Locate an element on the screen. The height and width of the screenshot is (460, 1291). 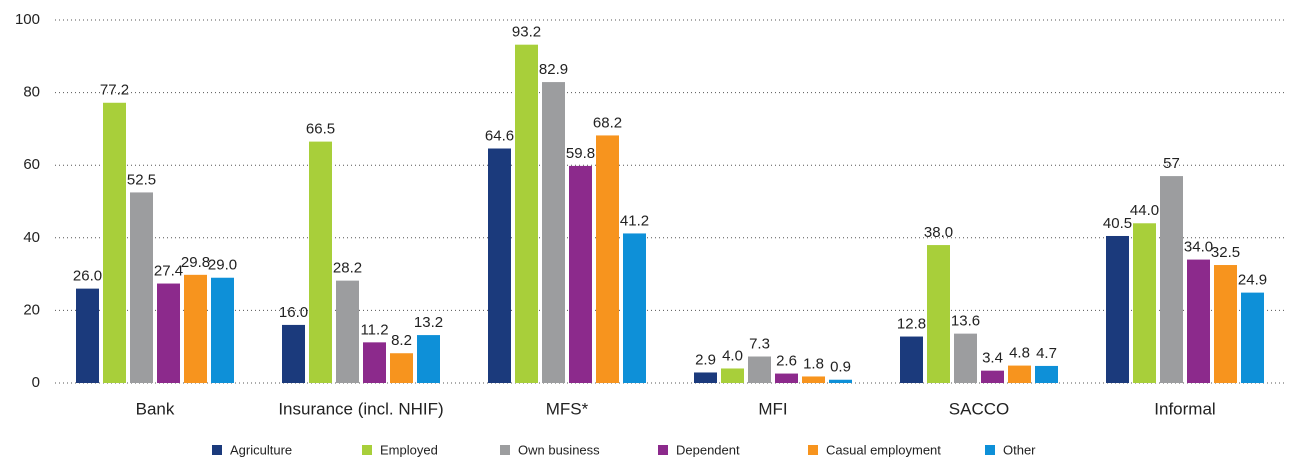
y-tick-label: 0 is located at coordinates (36, 382).